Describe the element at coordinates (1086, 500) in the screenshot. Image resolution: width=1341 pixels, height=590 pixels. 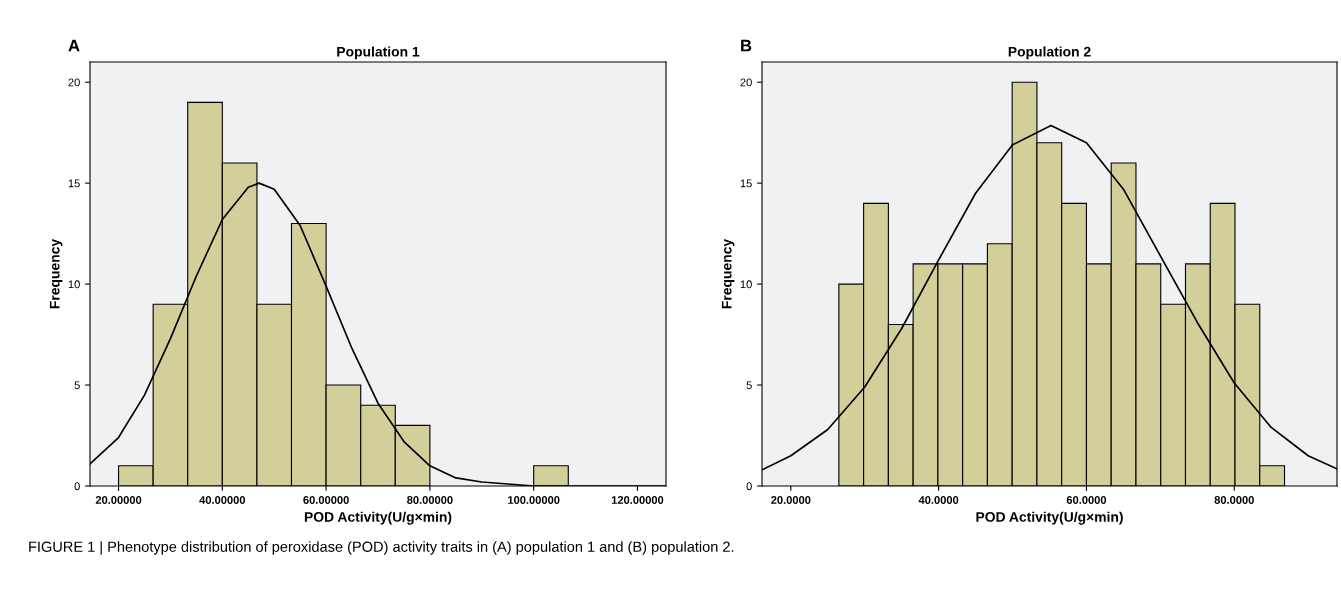
I see `x-tick-label: 60.0000` at that location.